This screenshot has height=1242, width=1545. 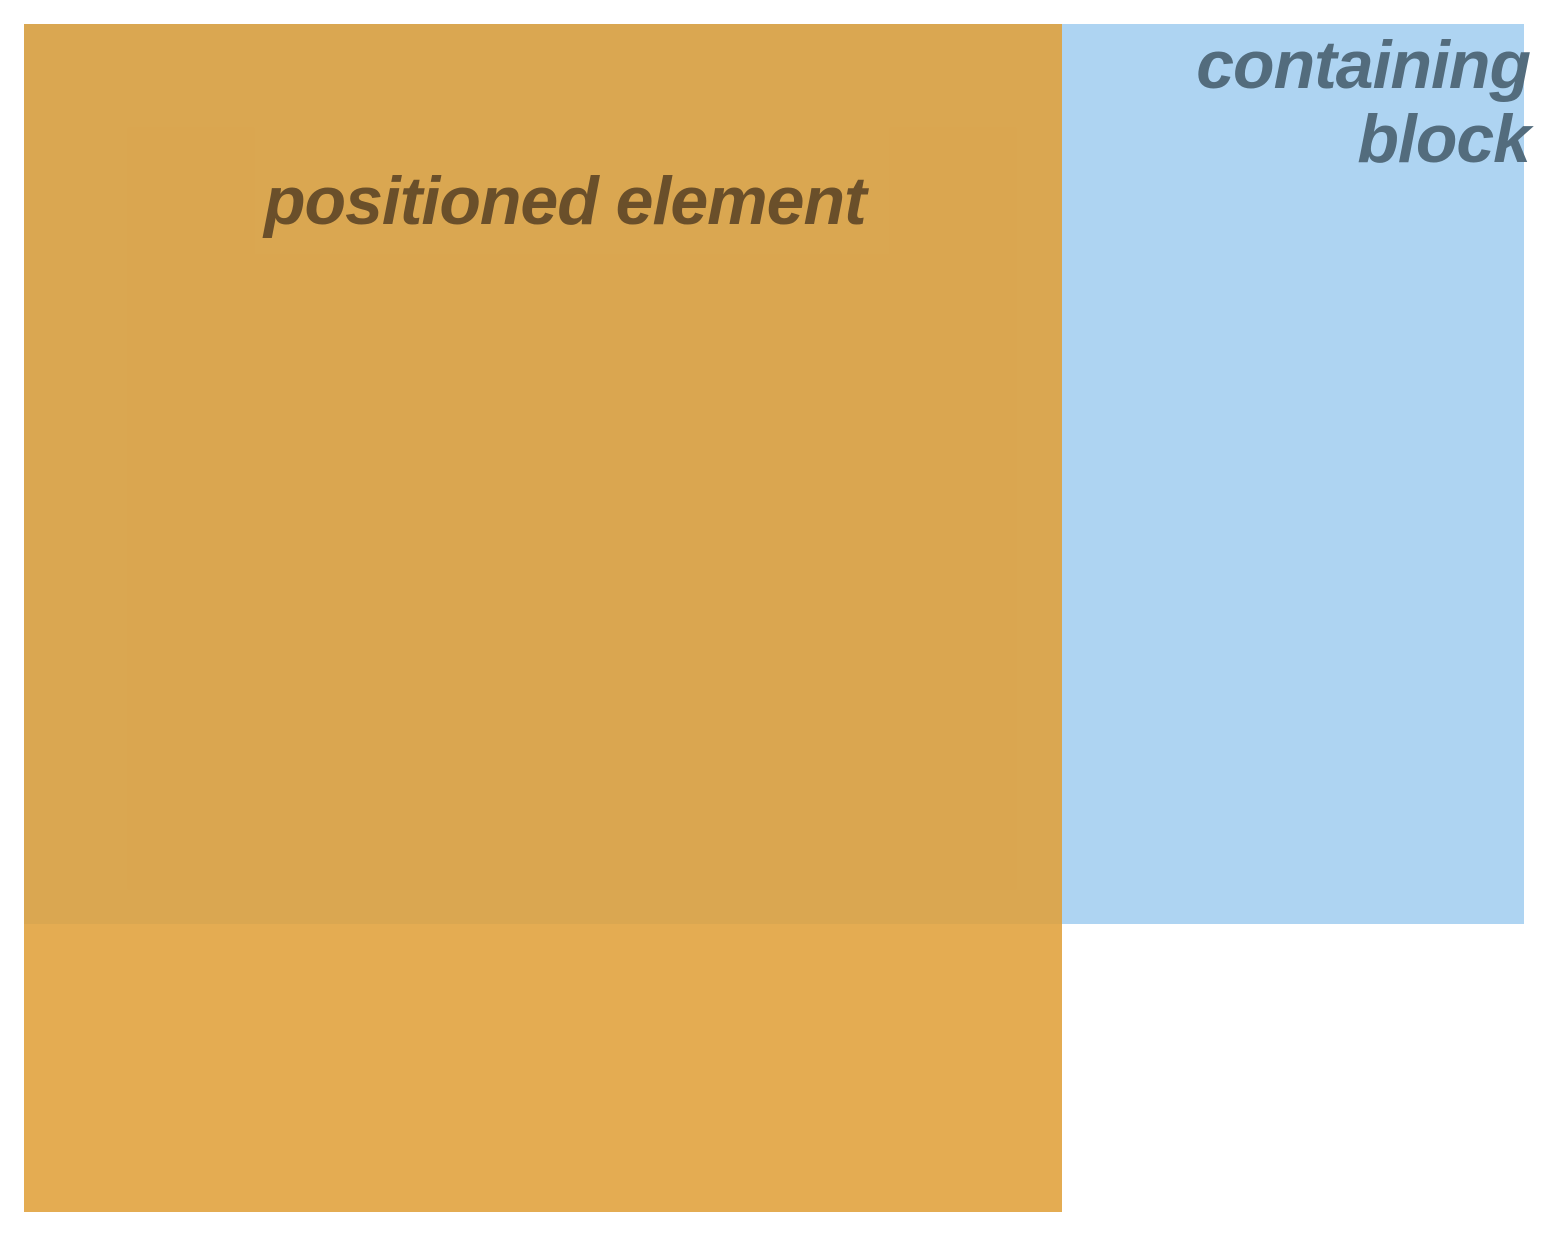 I want to click on containing-block-label-line1: containing, so click(x=1363, y=65).